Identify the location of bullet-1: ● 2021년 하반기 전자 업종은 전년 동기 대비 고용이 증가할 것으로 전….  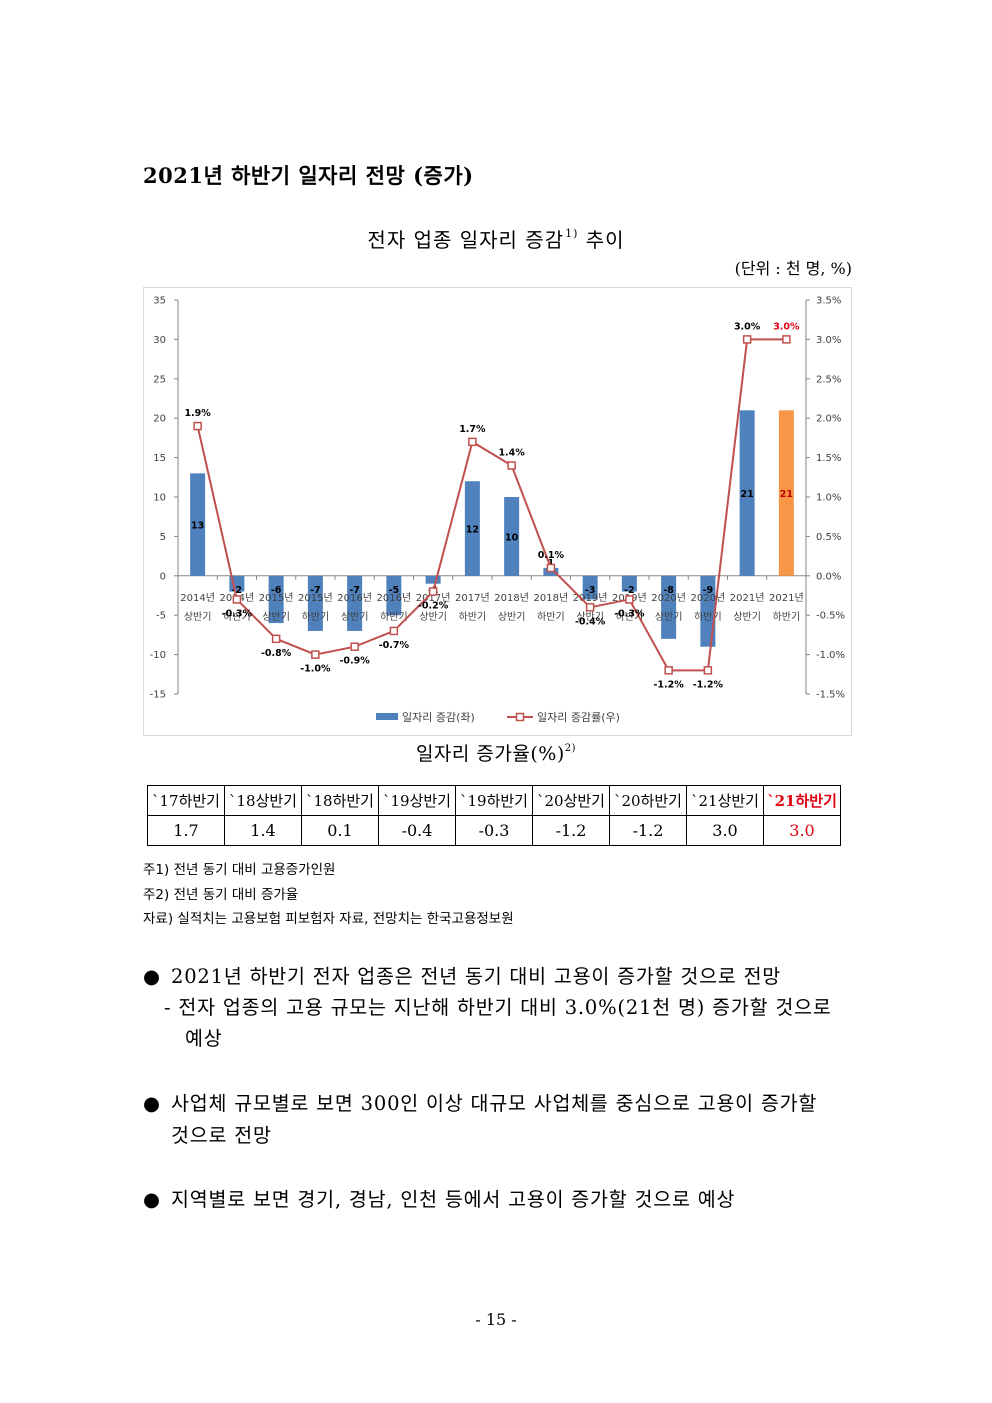
(462, 974).